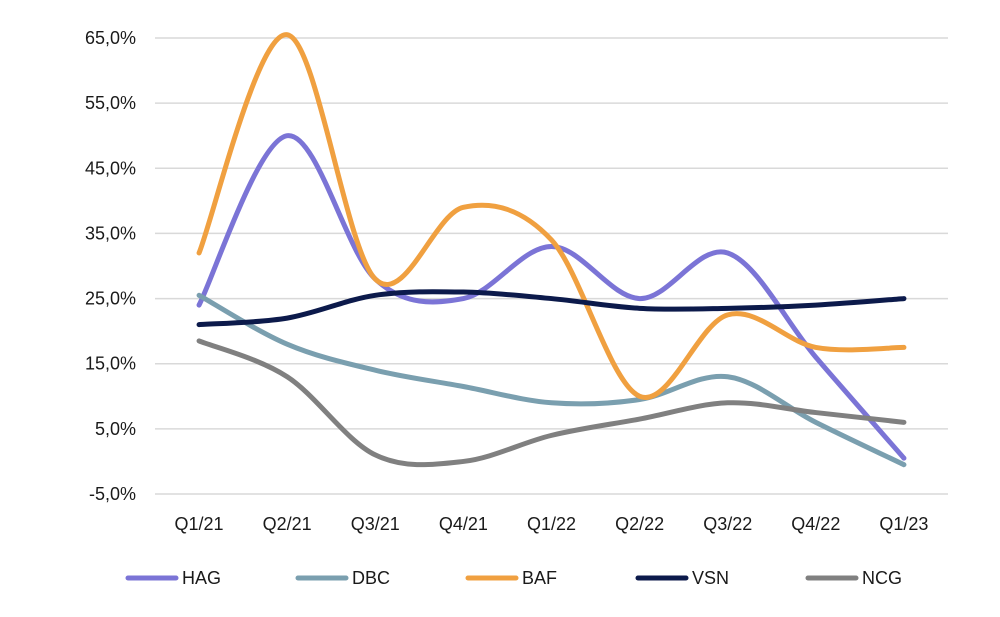 The image size is (1000, 617). Describe the element at coordinates (112, 494) in the screenshot. I see `y-tick-label: -5,0%` at that location.